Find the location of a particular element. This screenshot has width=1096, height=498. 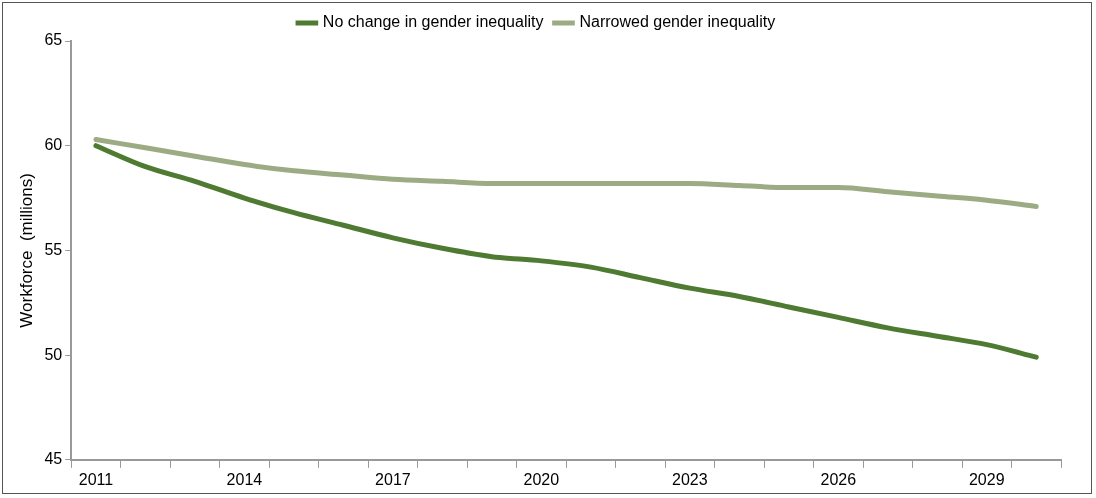

x-tick-label: 2023 is located at coordinates (690, 479).